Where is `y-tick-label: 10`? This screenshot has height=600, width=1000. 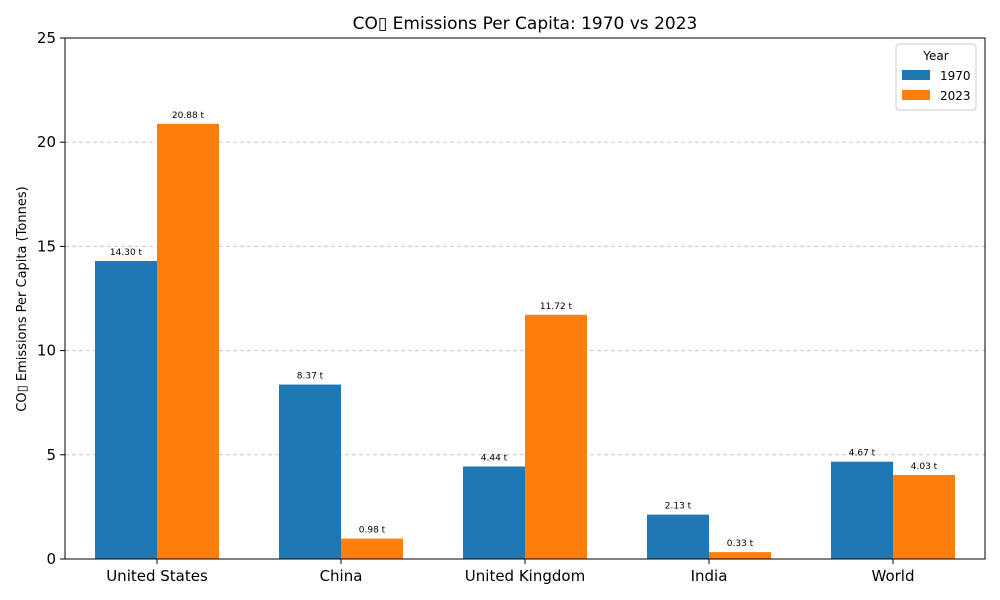
y-tick-label: 10 is located at coordinates (46, 351).